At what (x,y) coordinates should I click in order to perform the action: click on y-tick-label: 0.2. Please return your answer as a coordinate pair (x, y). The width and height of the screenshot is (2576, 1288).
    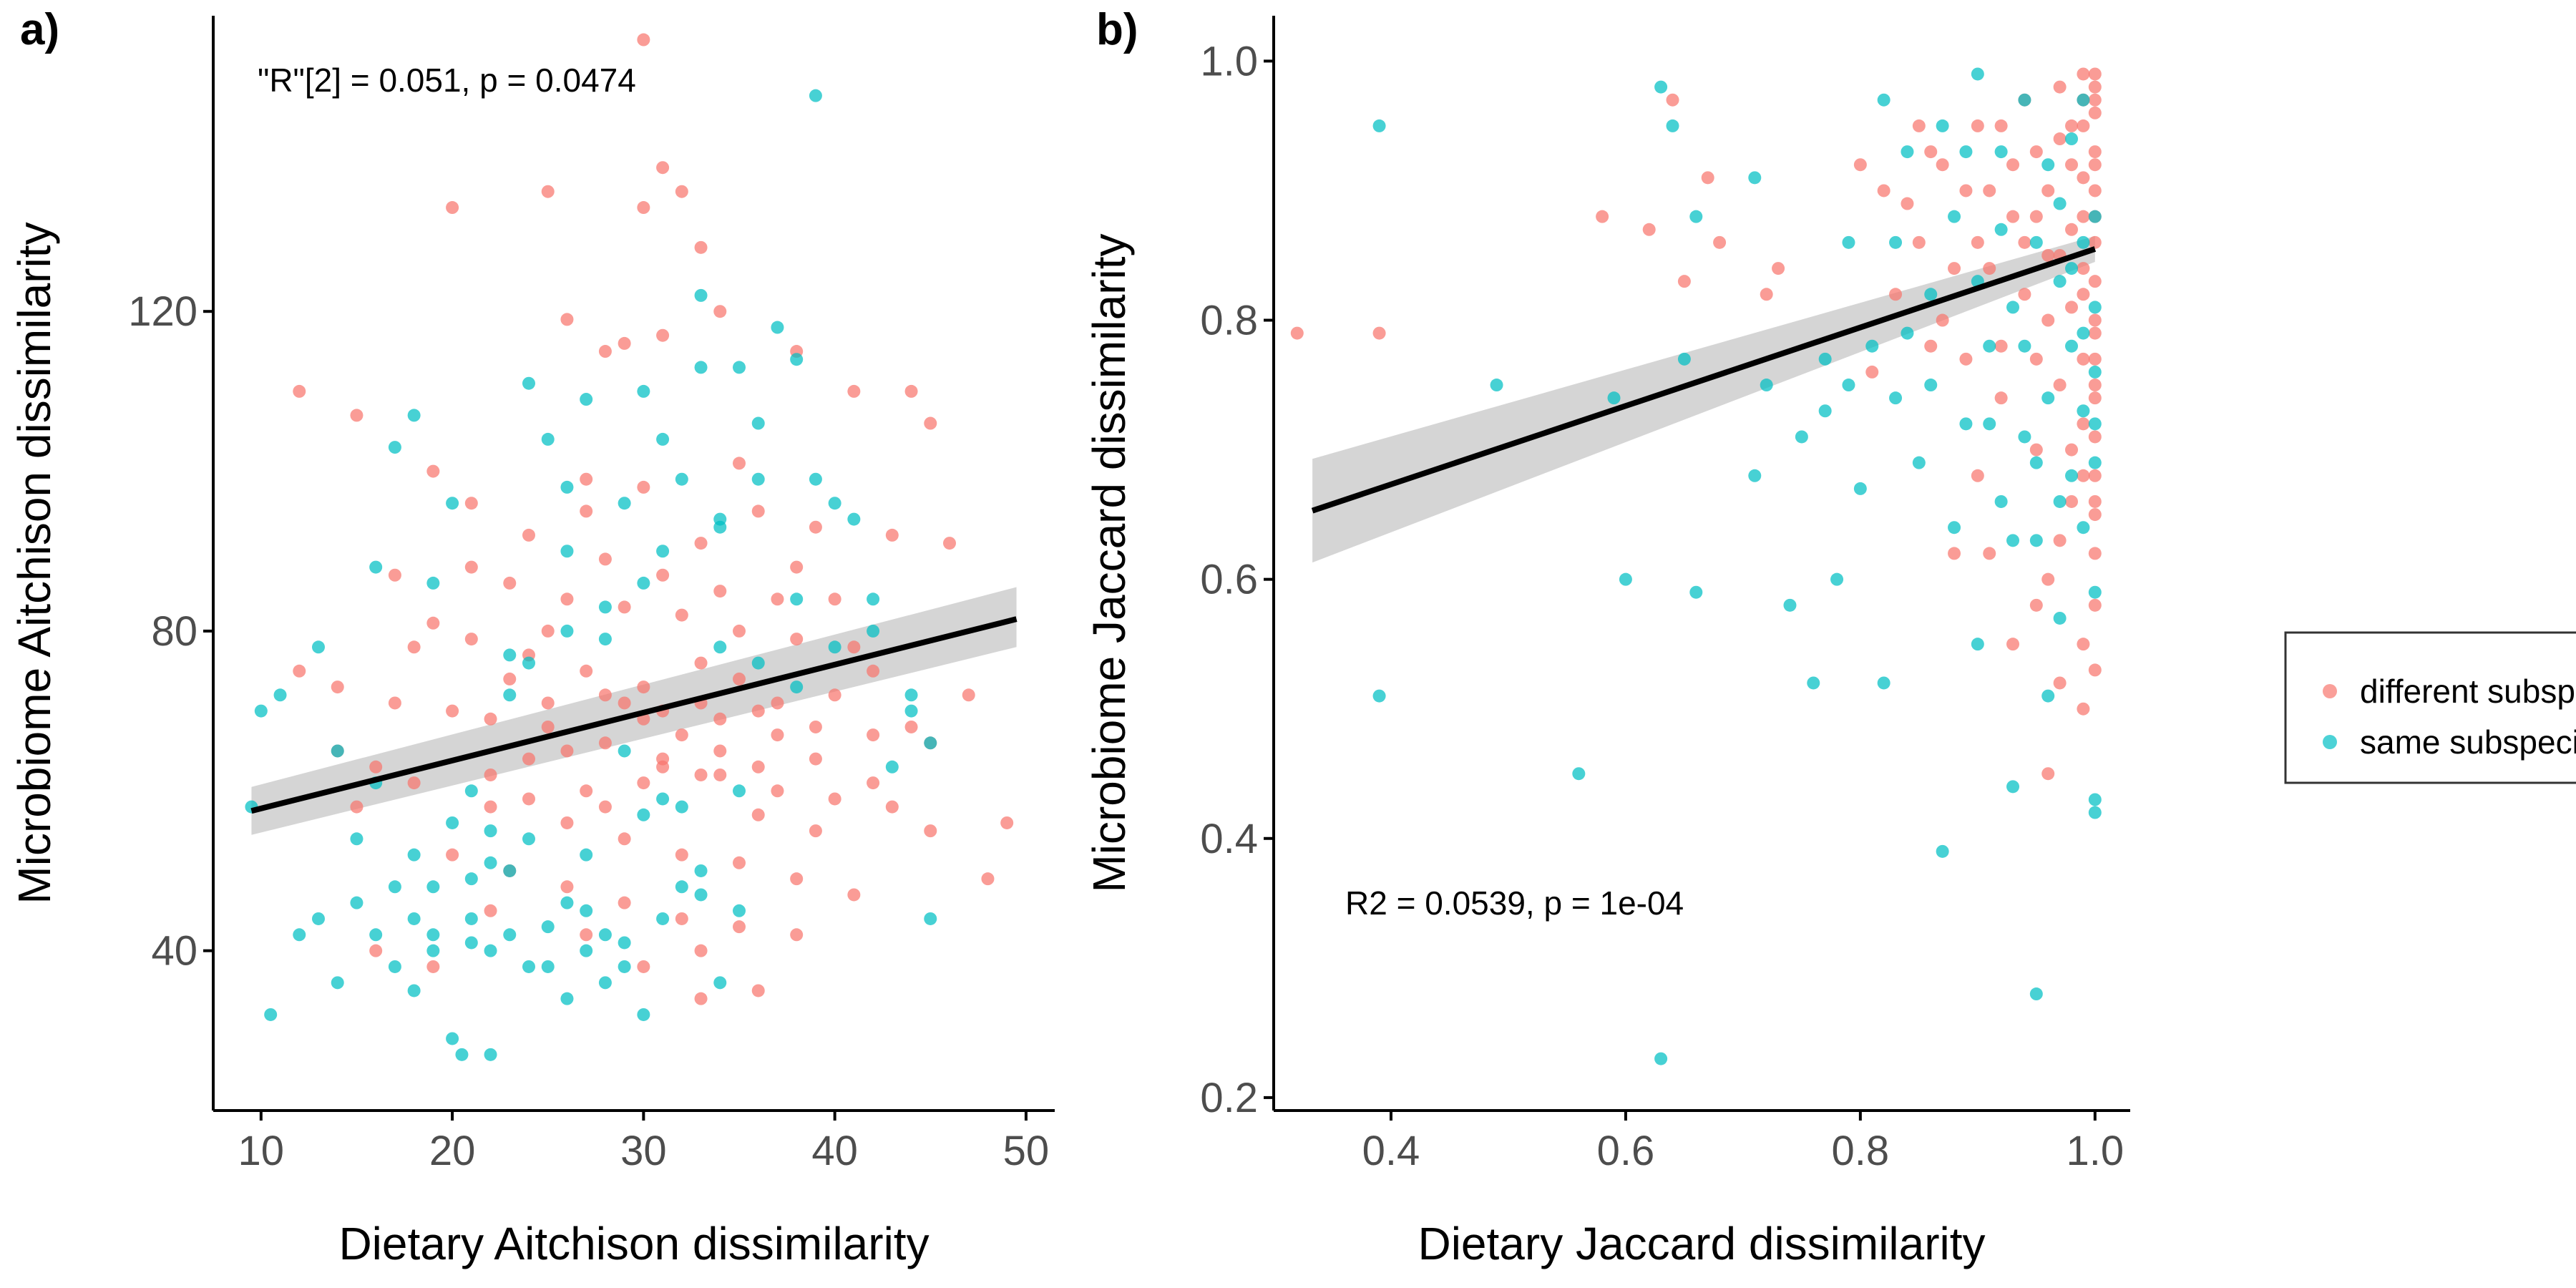
    Looking at the image, I should click on (1229, 1098).